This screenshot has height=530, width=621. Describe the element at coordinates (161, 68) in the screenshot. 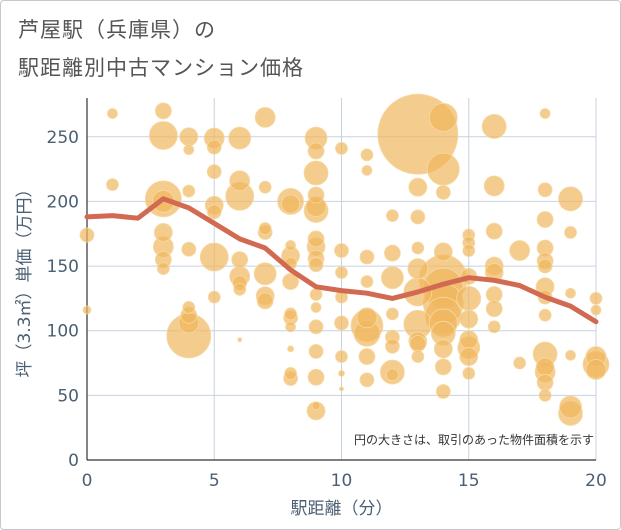

I see `chart-title-line2: 駅距離別中古マンション価格` at that location.